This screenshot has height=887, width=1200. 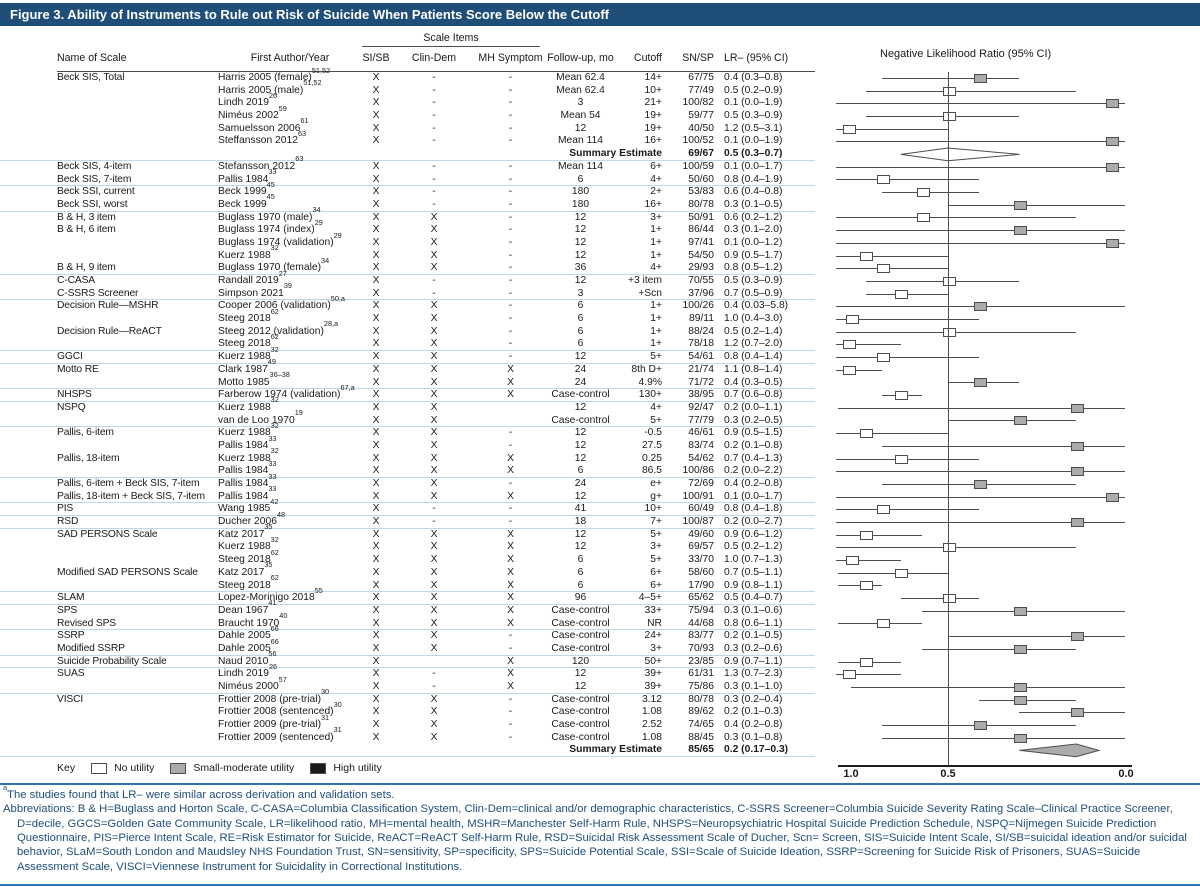 What do you see at coordinates (274, 696) in the screenshot?
I see `author-year: Frottier 2008 (pre-trial)30` at bounding box center [274, 696].